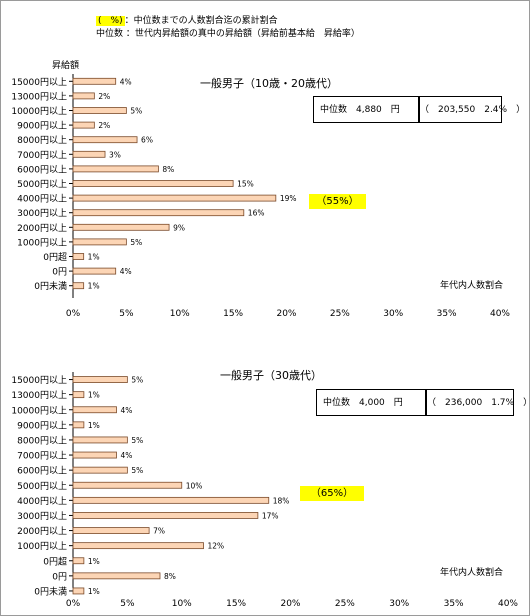 The image size is (530, 616). Describe the element at coordinates (39, 395) in the screenshot. I see `chart2-category-label: 13000円以上` at that location.